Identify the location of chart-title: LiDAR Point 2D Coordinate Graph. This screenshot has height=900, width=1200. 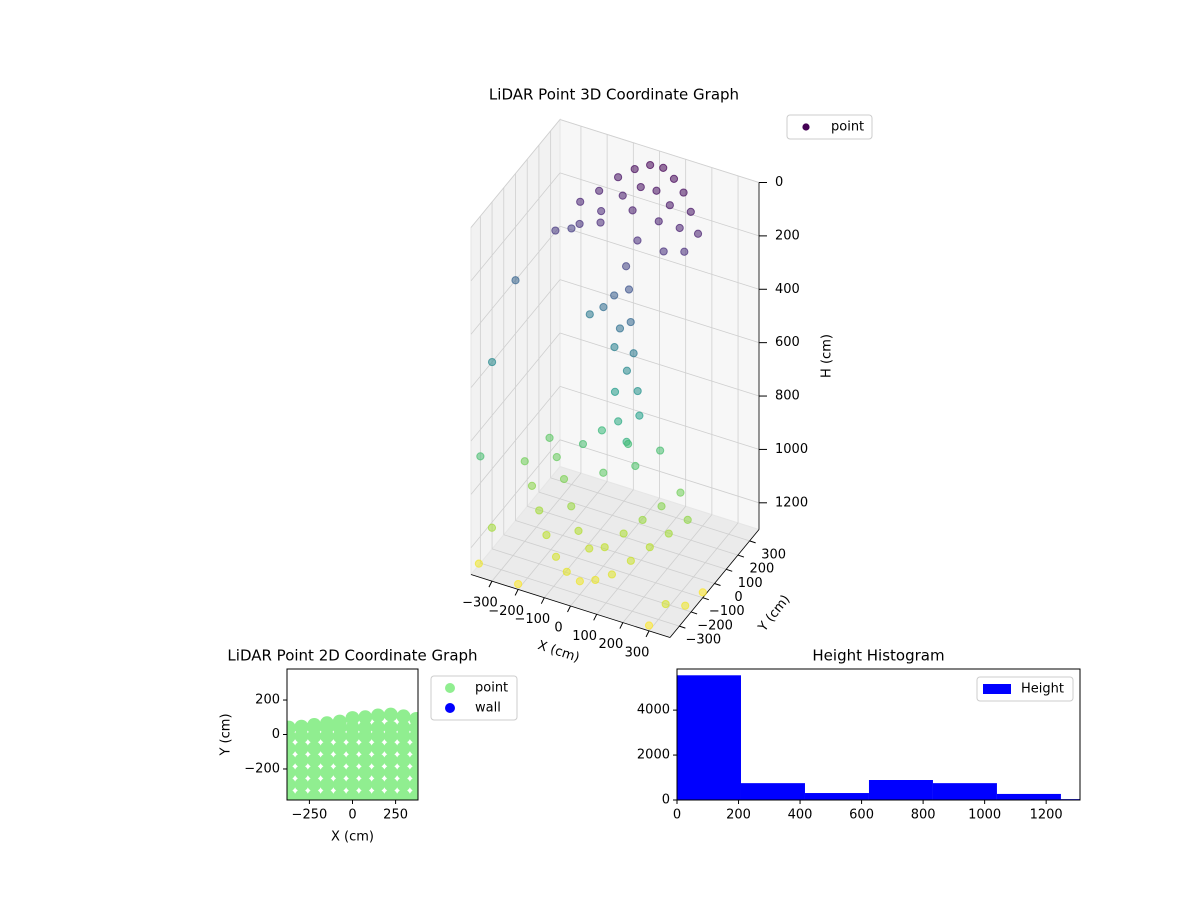
(352, 656).